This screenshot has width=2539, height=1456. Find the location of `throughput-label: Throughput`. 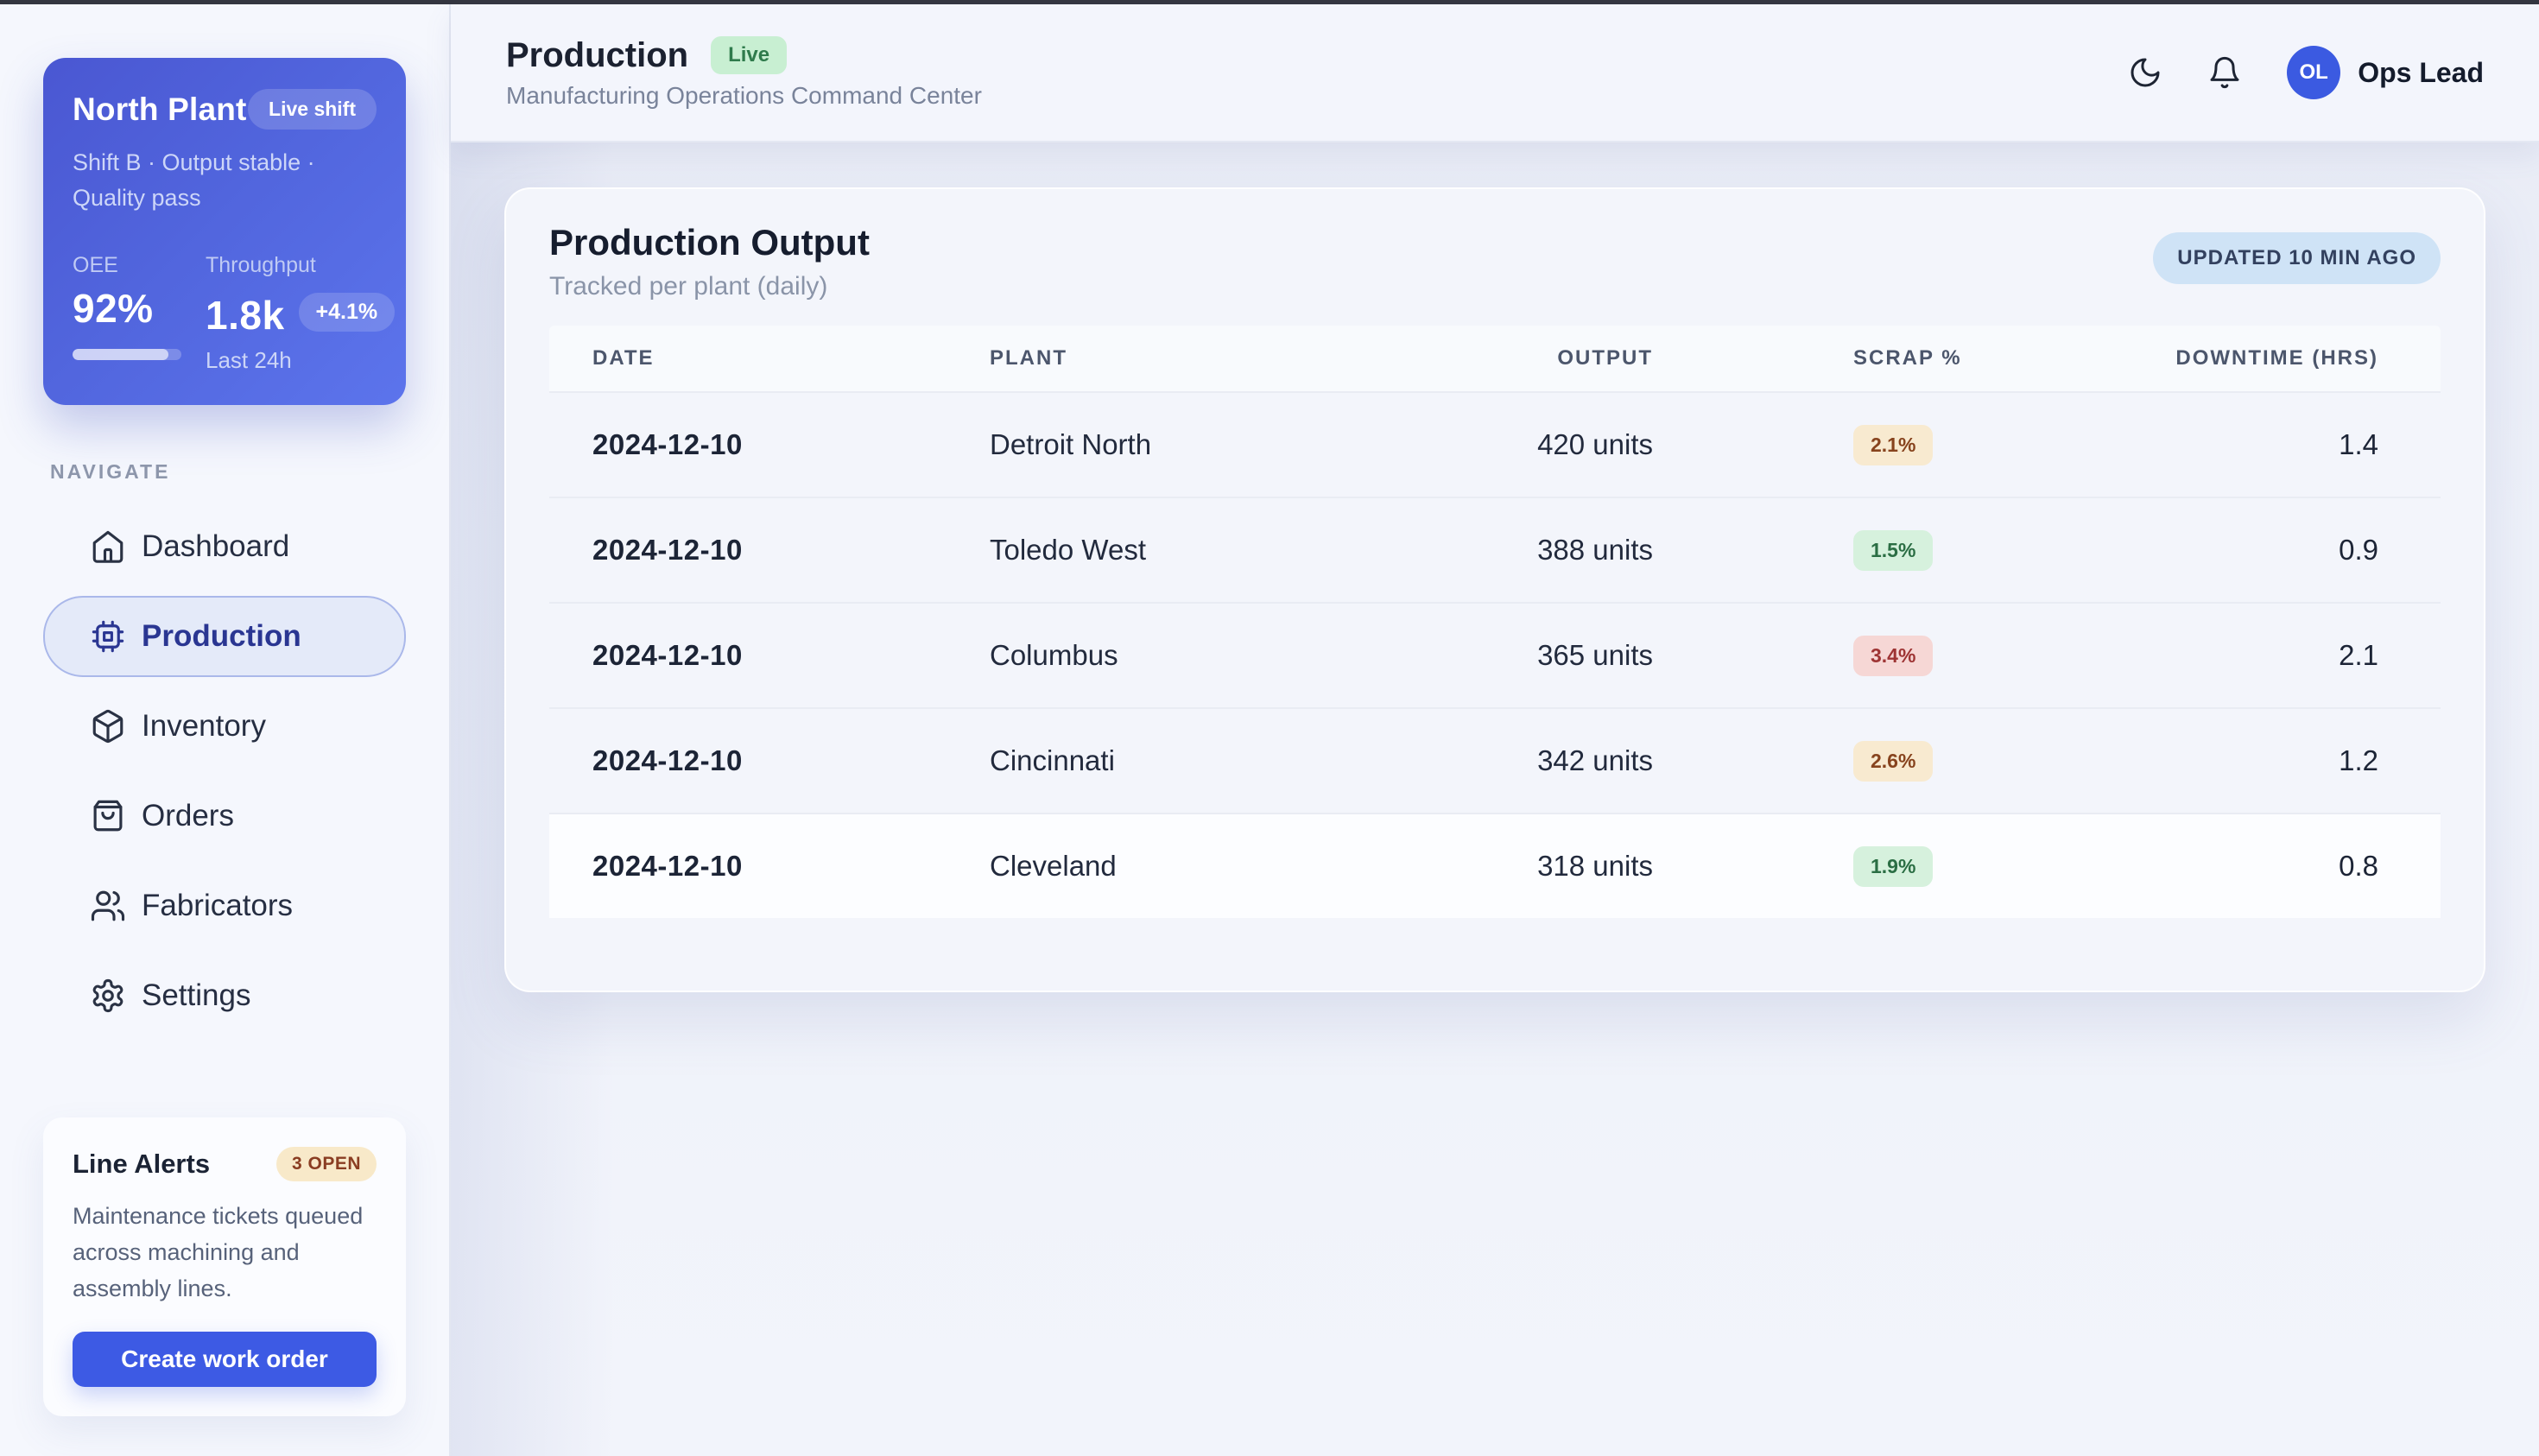

throughput-label: Throughput is located at coordinates (261, 265).